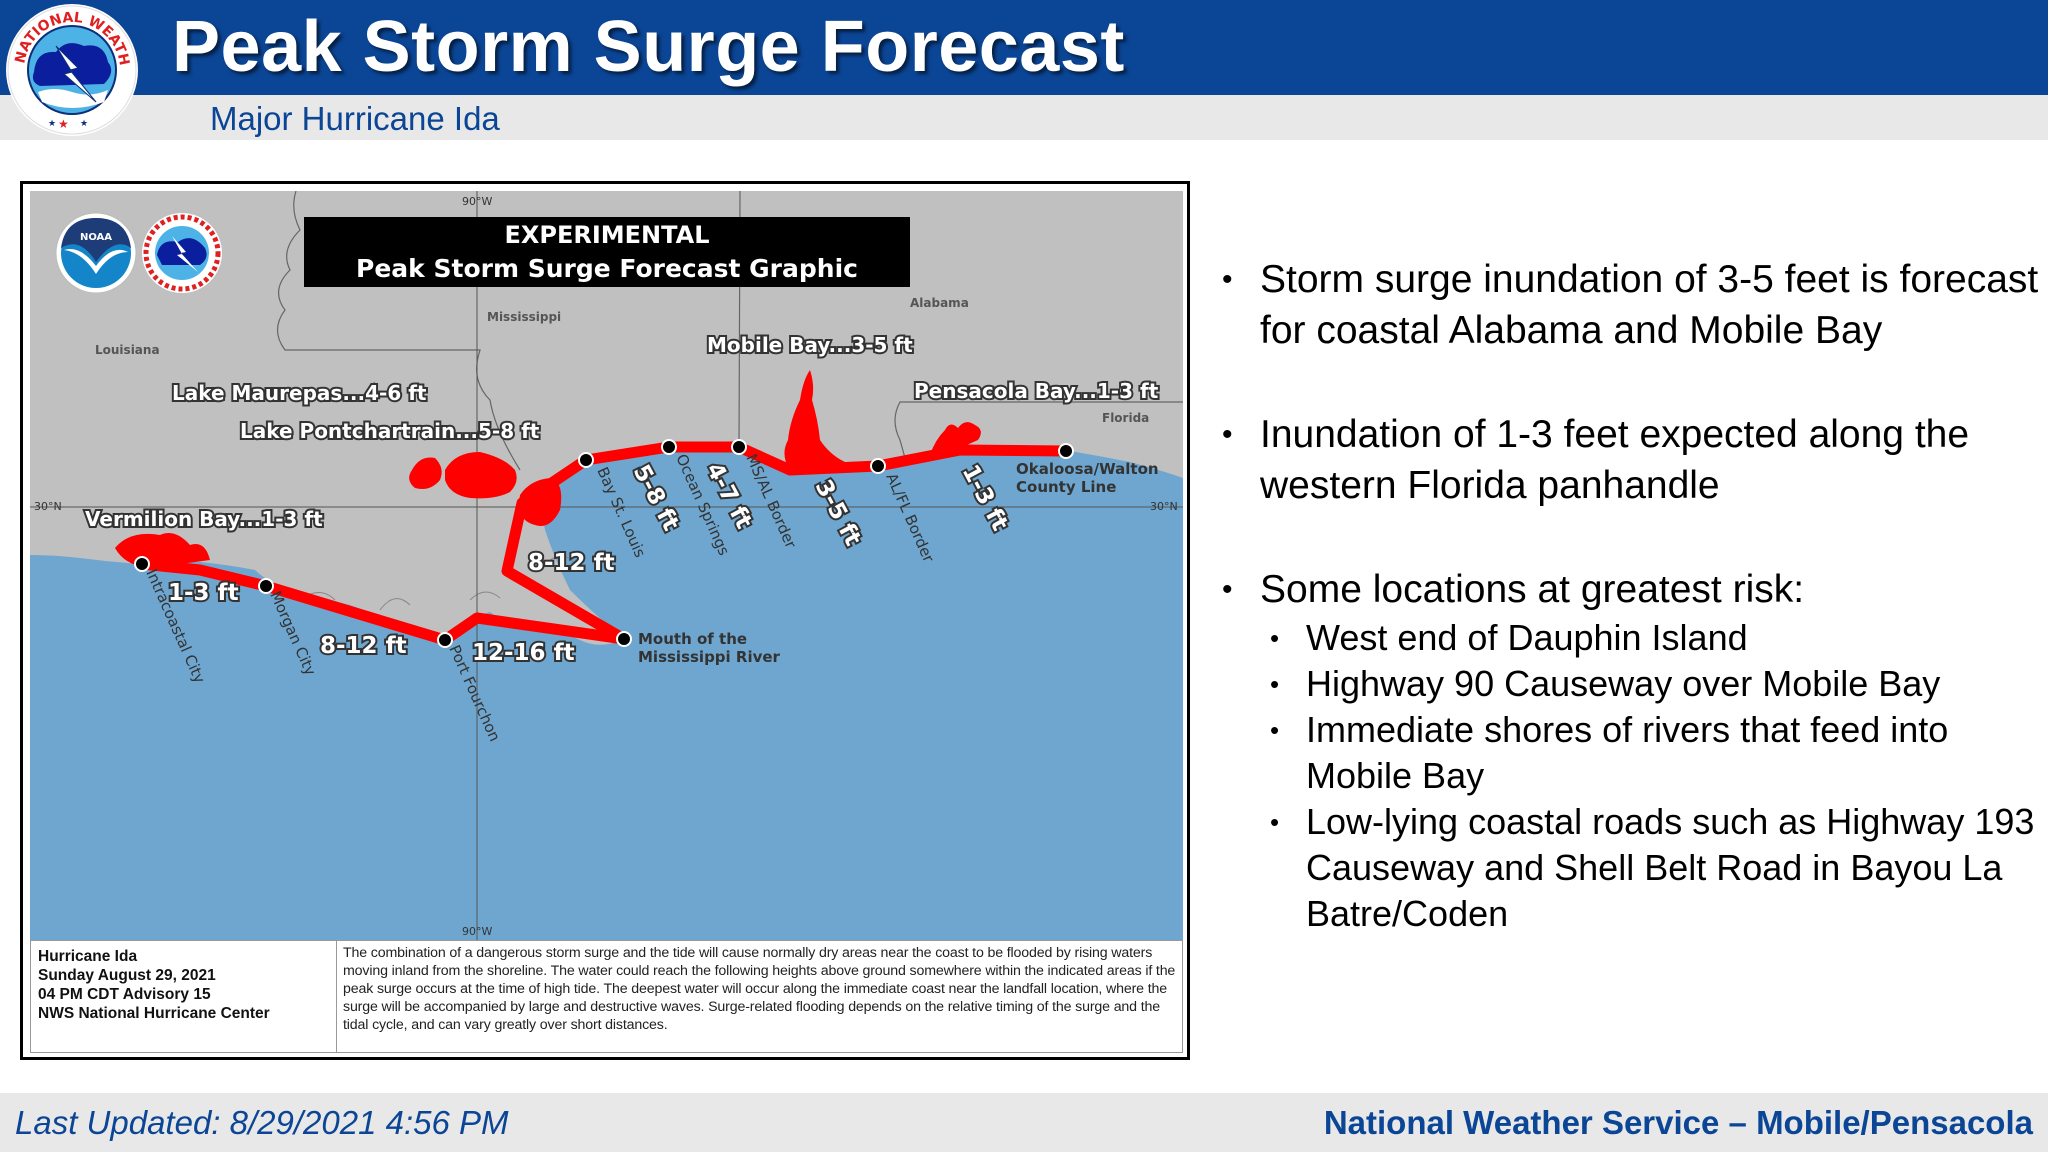 The image size is (2048, 1152). Describe the element at coordinates (445, 640) in the screenshot. I see `point-port-fourchon` at that location.